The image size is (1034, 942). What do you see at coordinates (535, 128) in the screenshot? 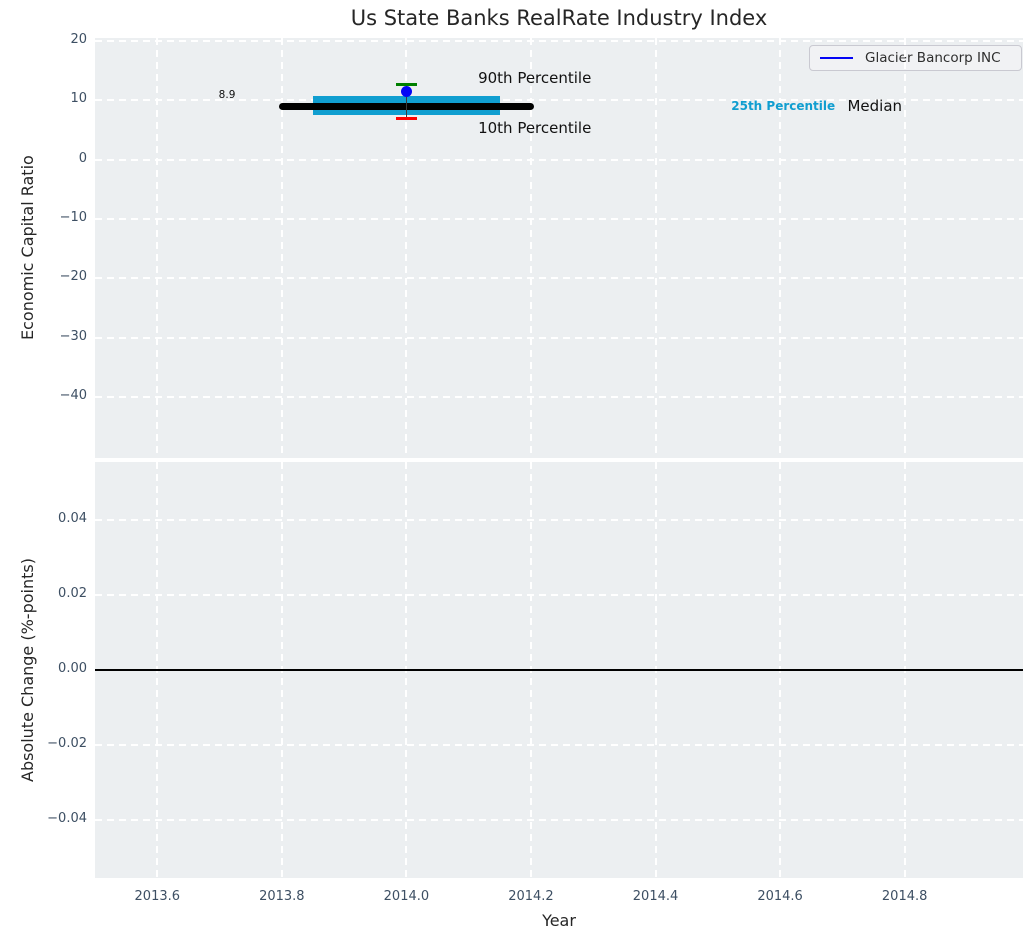
I see `annotation-10th-percentile: 10th Percentile` at bounding box center [535, 128].